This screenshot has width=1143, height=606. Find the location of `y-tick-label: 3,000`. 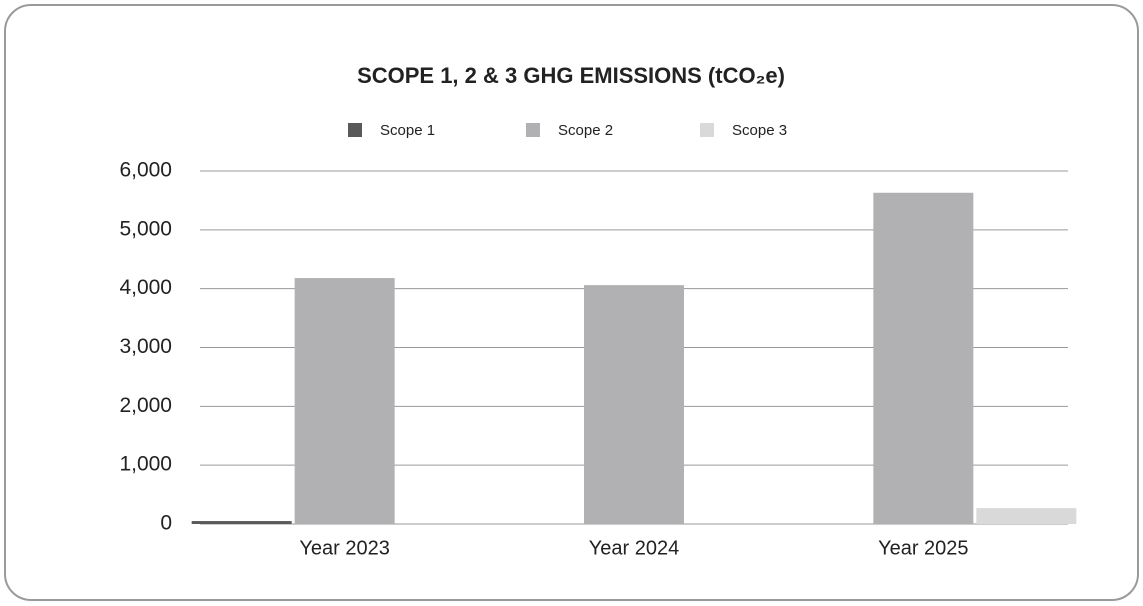

y-tick-label: 3,000 is located at coordinates (145, 346).